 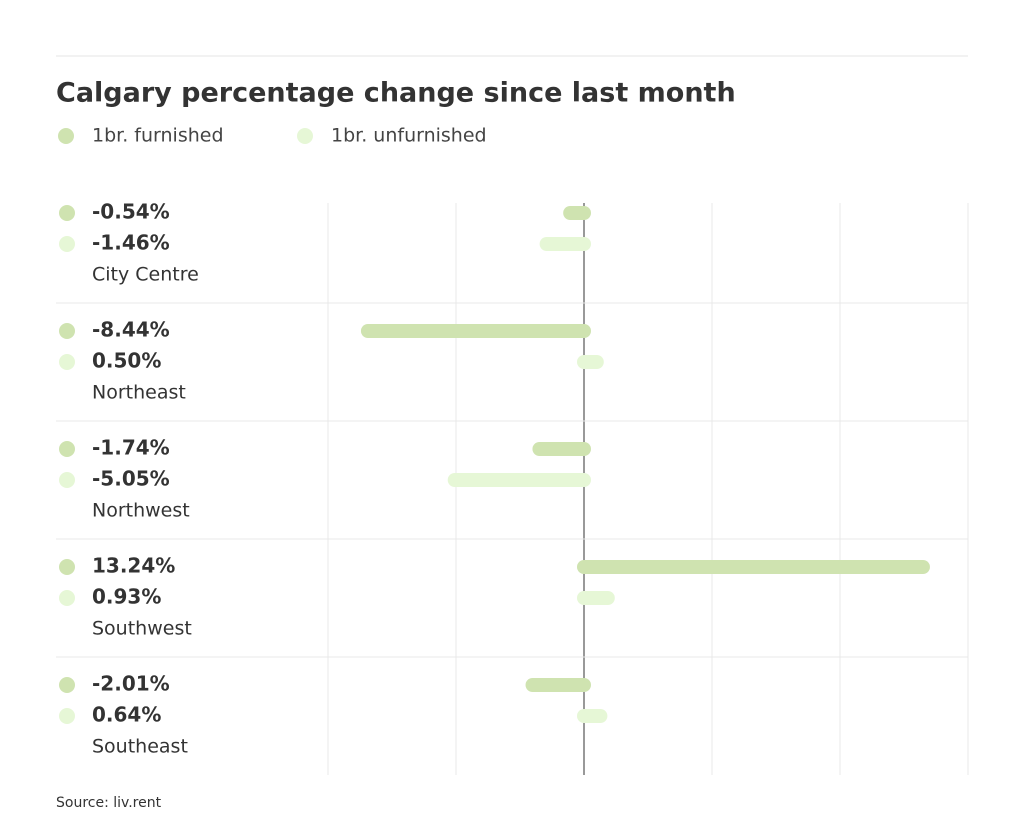 What do you see at coordinates (126, 597) in the screenshot?
I see `value-label: 0.93%` at bounding box center [126, 597].